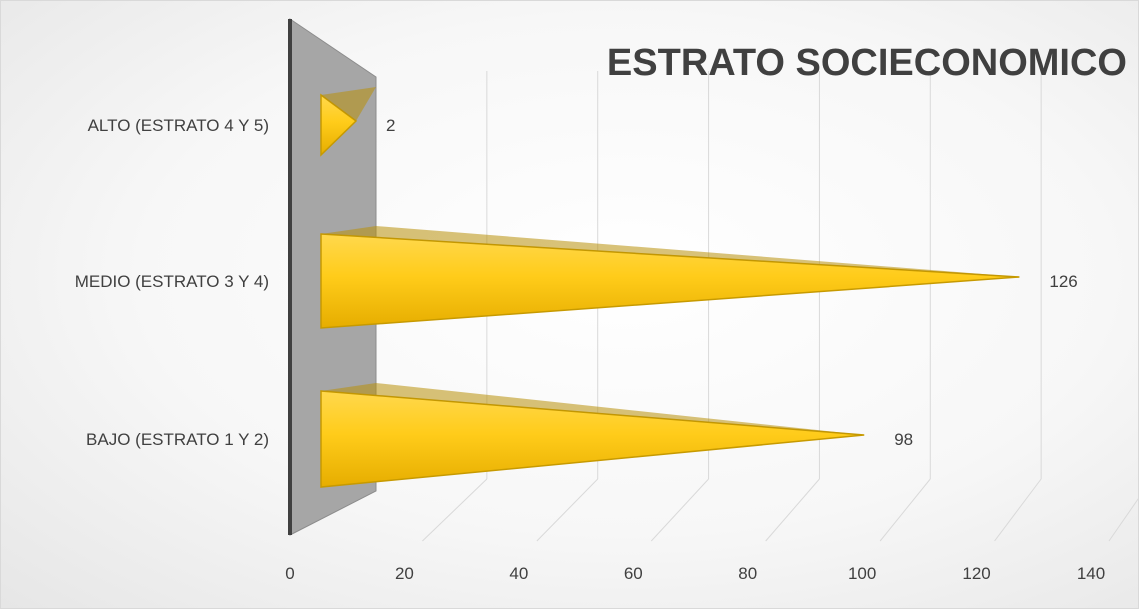  Describe the element at coordinates (518, 573) in the screenshot. I see `x-tick-label: 40` at that location.